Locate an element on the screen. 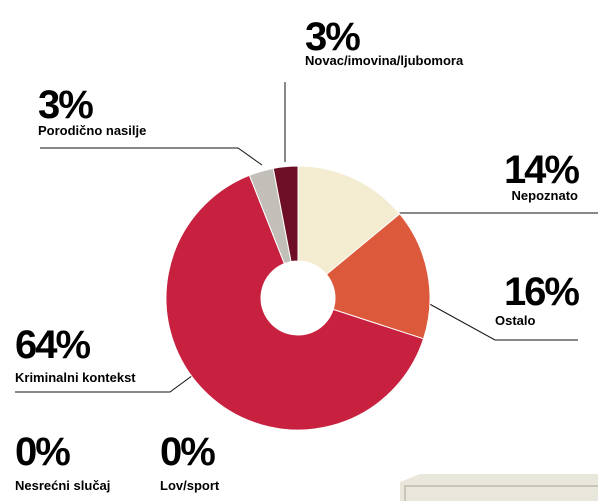 The image size is (598, 501). category-label: Porodično nasilje is located at coordinates (92, 130).